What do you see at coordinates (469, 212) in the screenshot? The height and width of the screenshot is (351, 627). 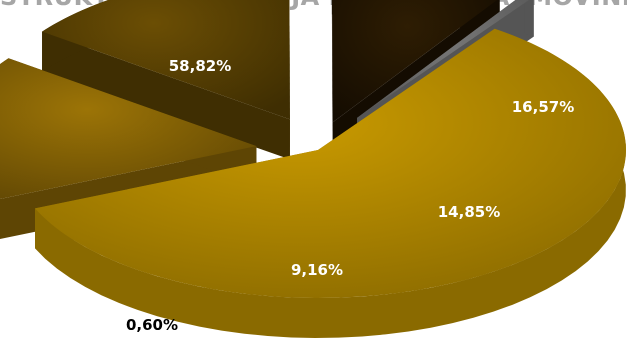 I see `pie-label-2: 14,85%` at bounding box center [469, 212].